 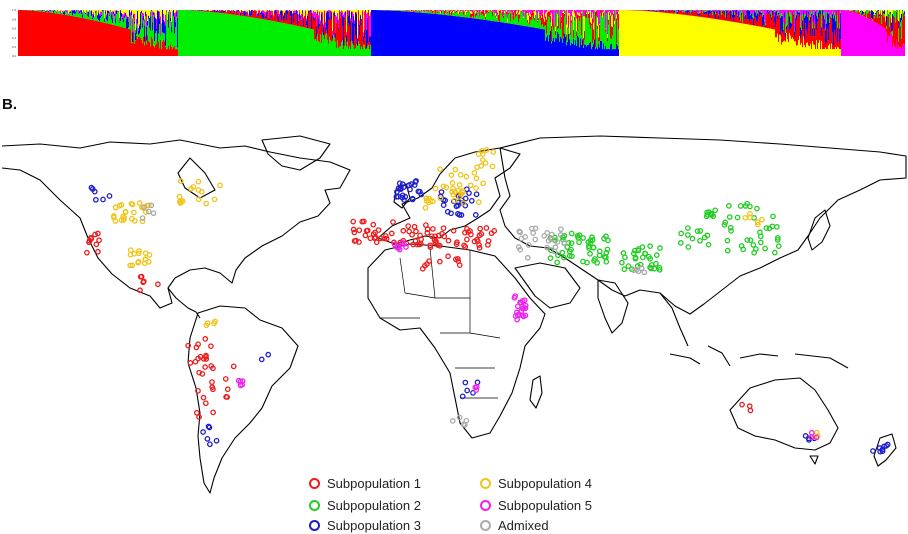 I want to click on southeast-asia-outline, so click(x=674, y=319).